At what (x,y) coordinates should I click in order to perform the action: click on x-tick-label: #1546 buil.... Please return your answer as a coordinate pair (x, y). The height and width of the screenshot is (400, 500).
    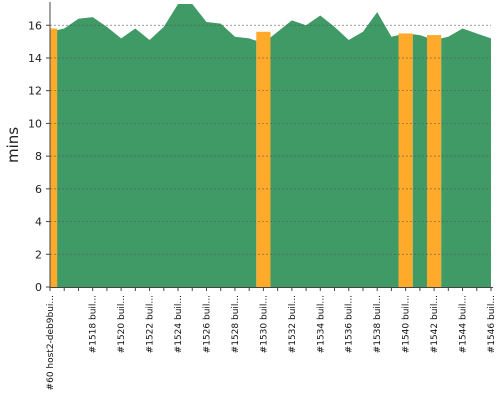
    Looking at the image, I should click on (492, 324).